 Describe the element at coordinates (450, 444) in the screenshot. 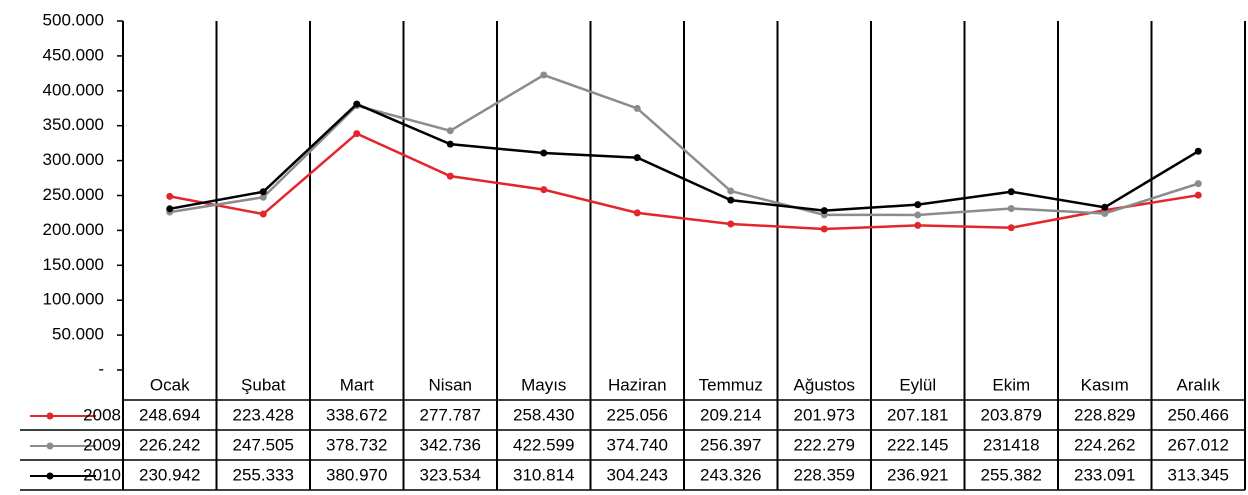

I see `data-label: 342.736` at that location.